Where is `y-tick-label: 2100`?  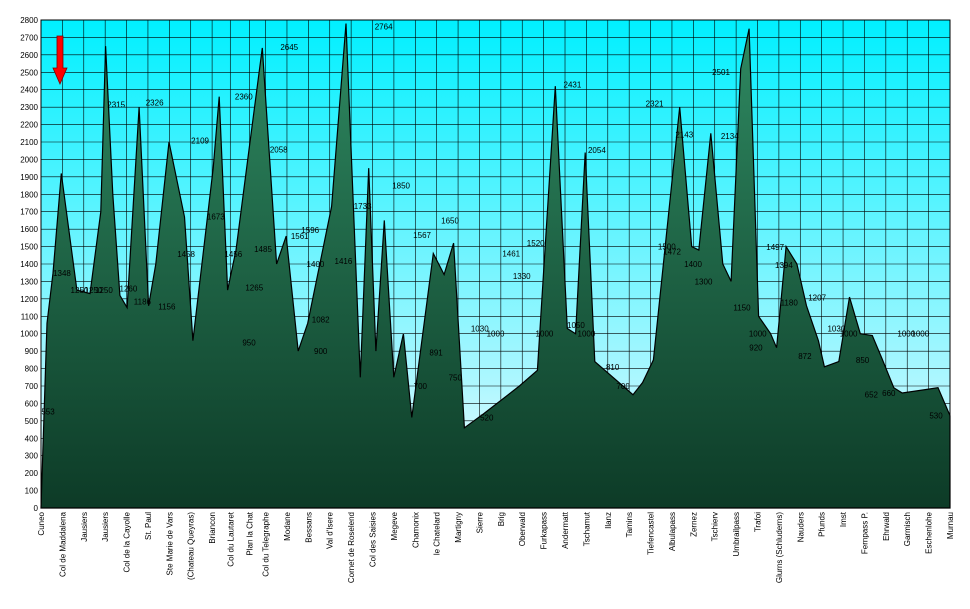
y-tick-label: 2100 is located at coordinates (29, 142).